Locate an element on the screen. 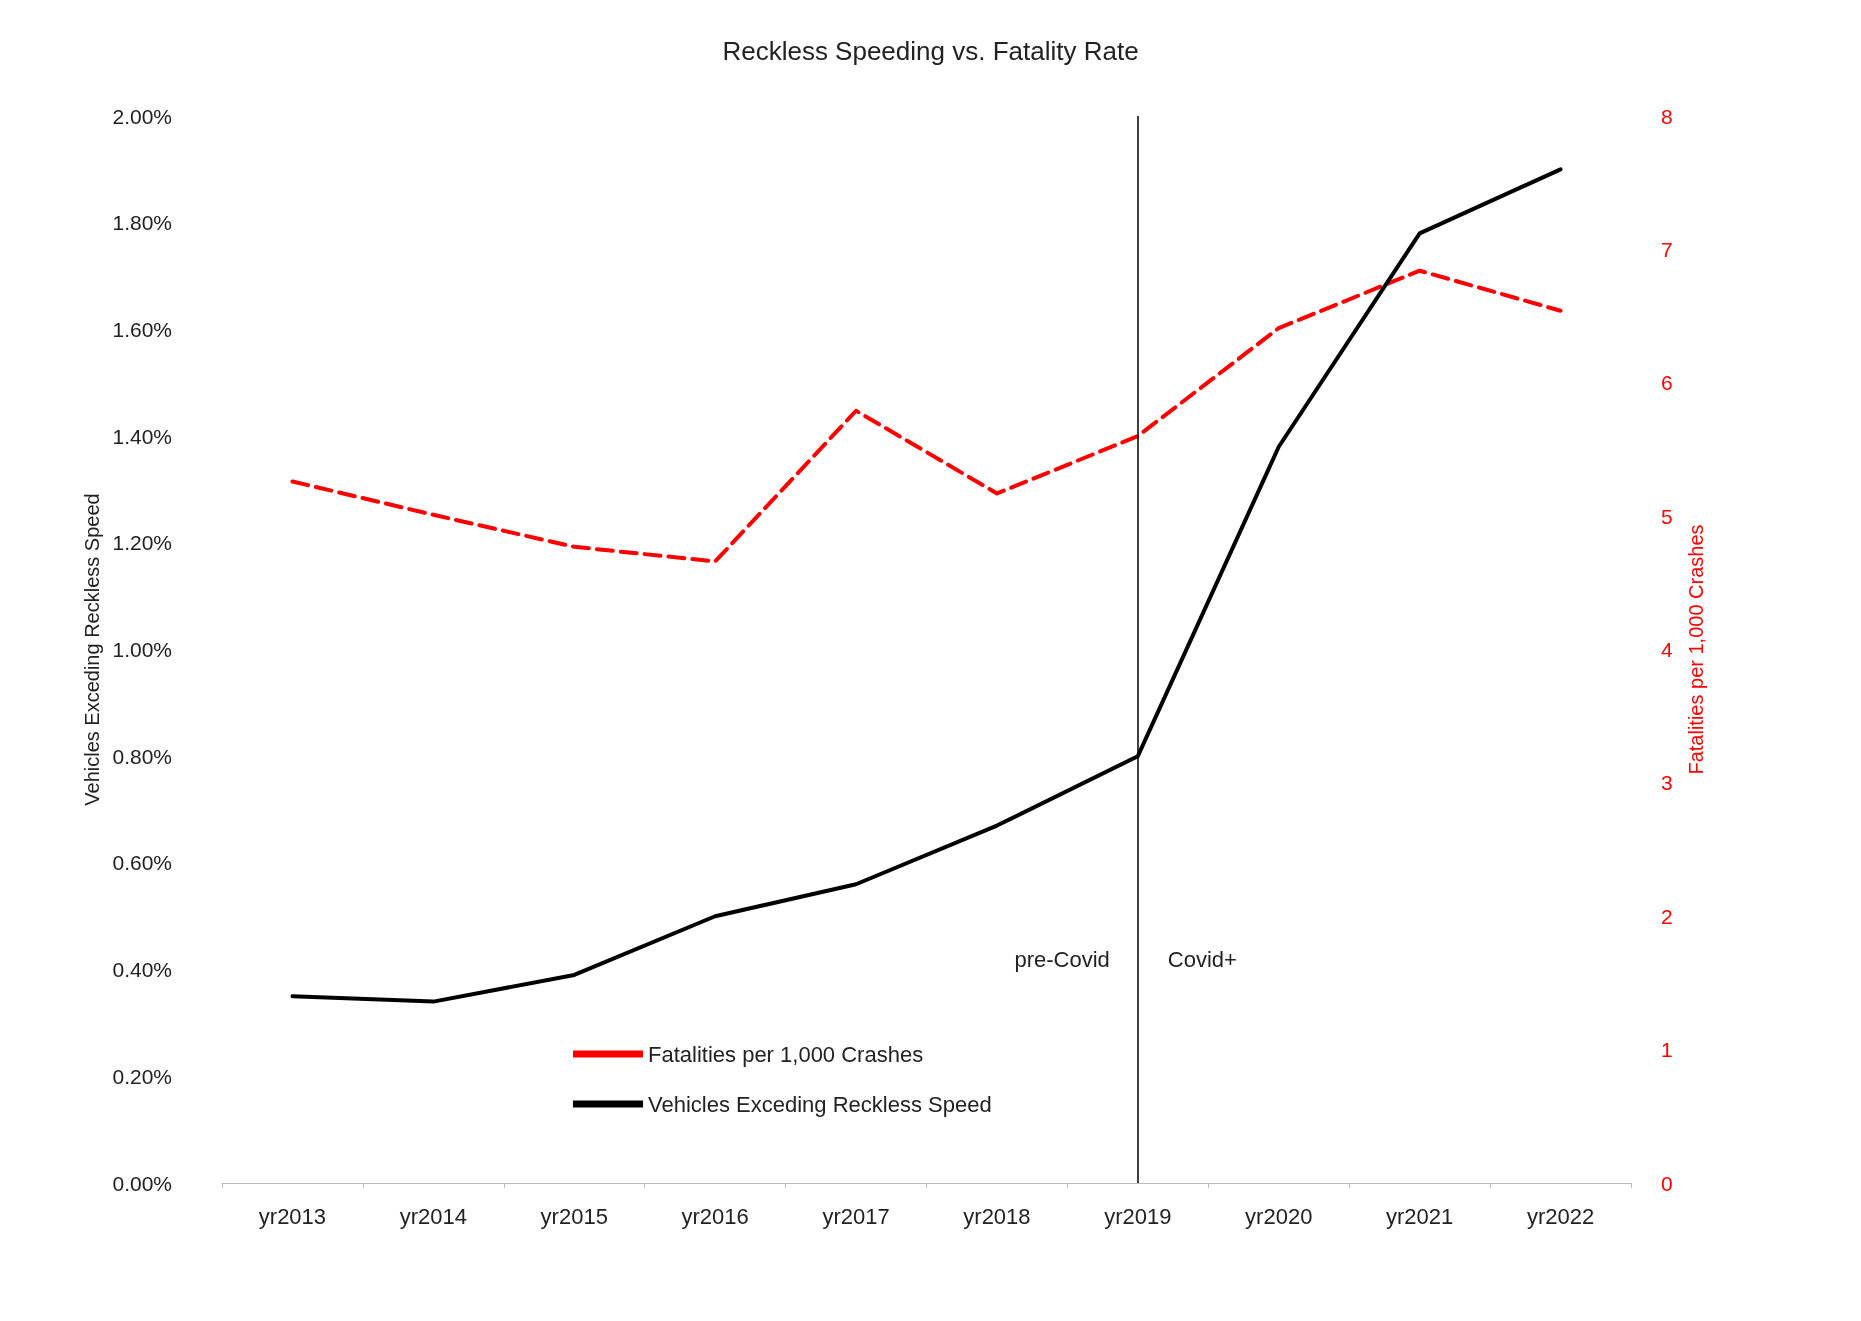 This screenshot has width=1861, height=1321. annotation: pre-Covid is located at coordinates (1062, 959).